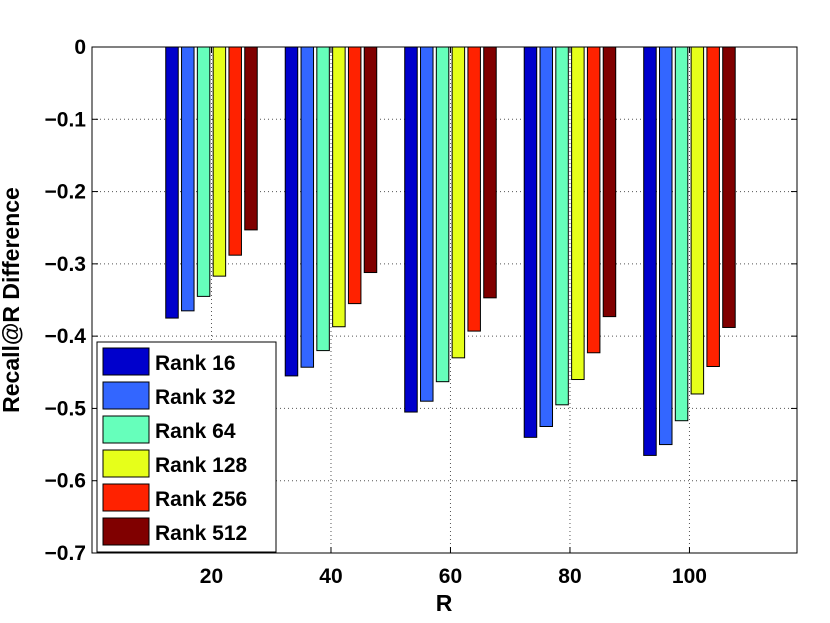 The image size is (830, 623). What do you see at coordinates (411, 229) in the screenshot?
I see `bar-rank-16-r60` at bounding box center [411, 229].